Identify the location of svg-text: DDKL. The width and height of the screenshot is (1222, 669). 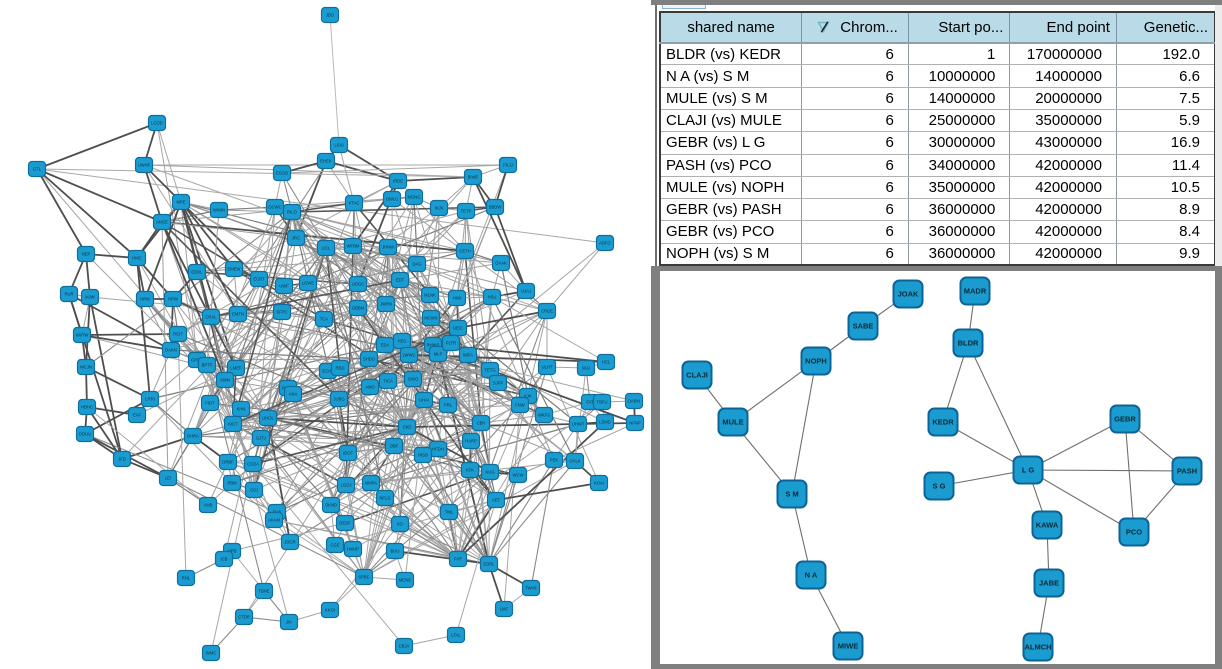
(197, 272).